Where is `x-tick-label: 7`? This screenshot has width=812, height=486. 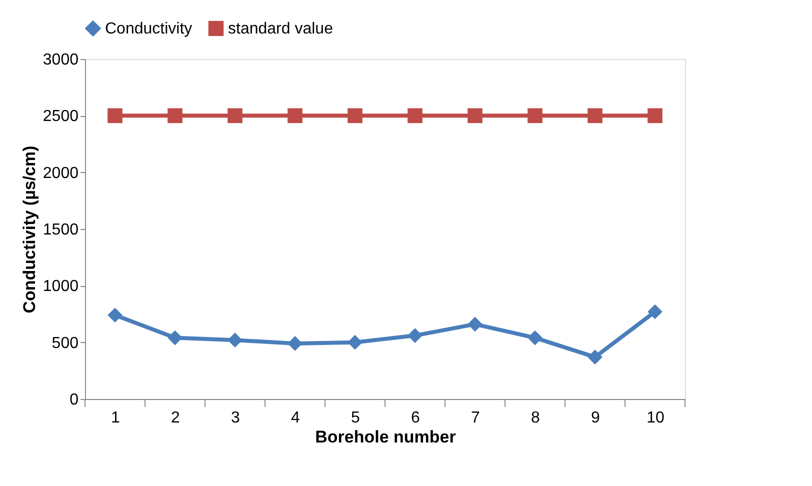
x-tick-label: 7 is located at coordinates (475, 418).